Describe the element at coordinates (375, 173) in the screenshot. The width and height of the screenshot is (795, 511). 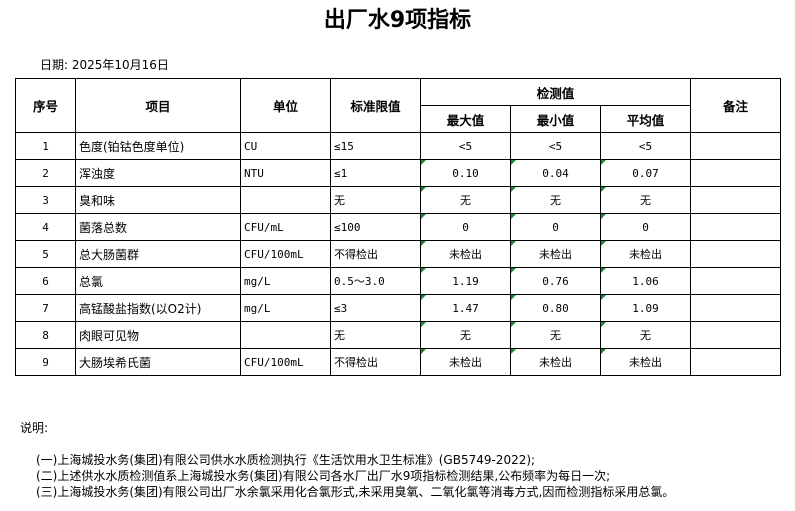
I see `cell-limit: ≤1` at that location.